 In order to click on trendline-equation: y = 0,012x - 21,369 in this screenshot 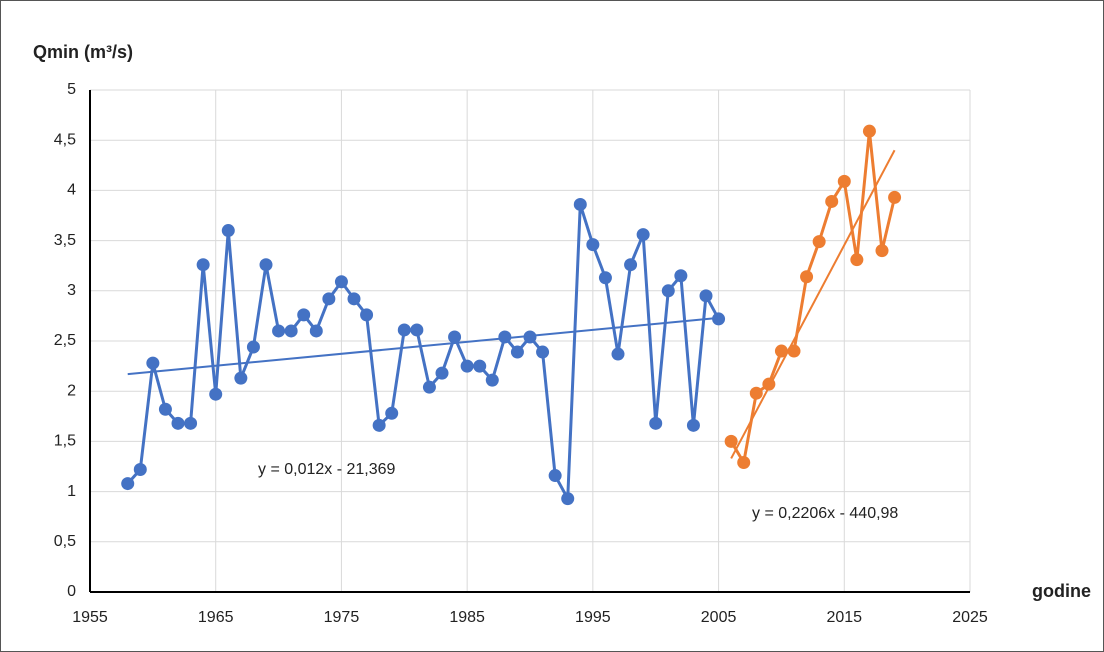, I will do `click(327, 469)`.